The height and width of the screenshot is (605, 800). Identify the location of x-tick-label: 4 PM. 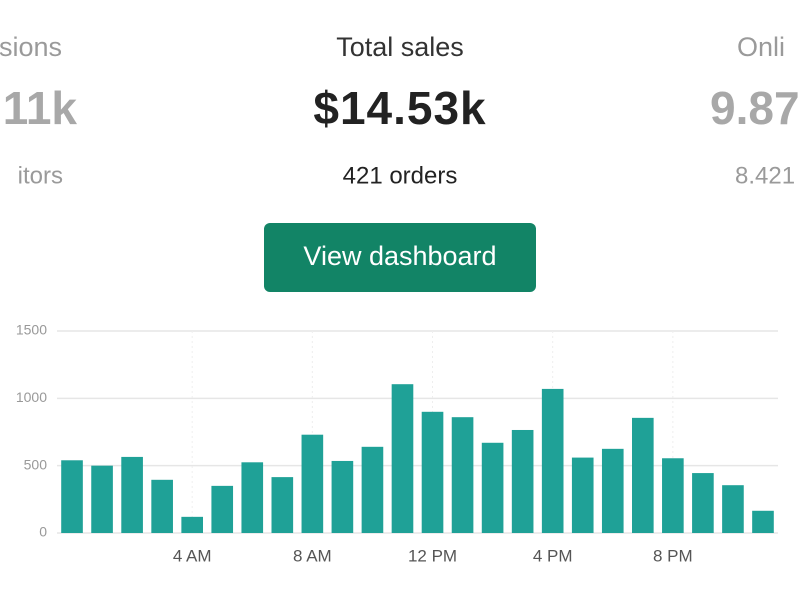
(553, 555).